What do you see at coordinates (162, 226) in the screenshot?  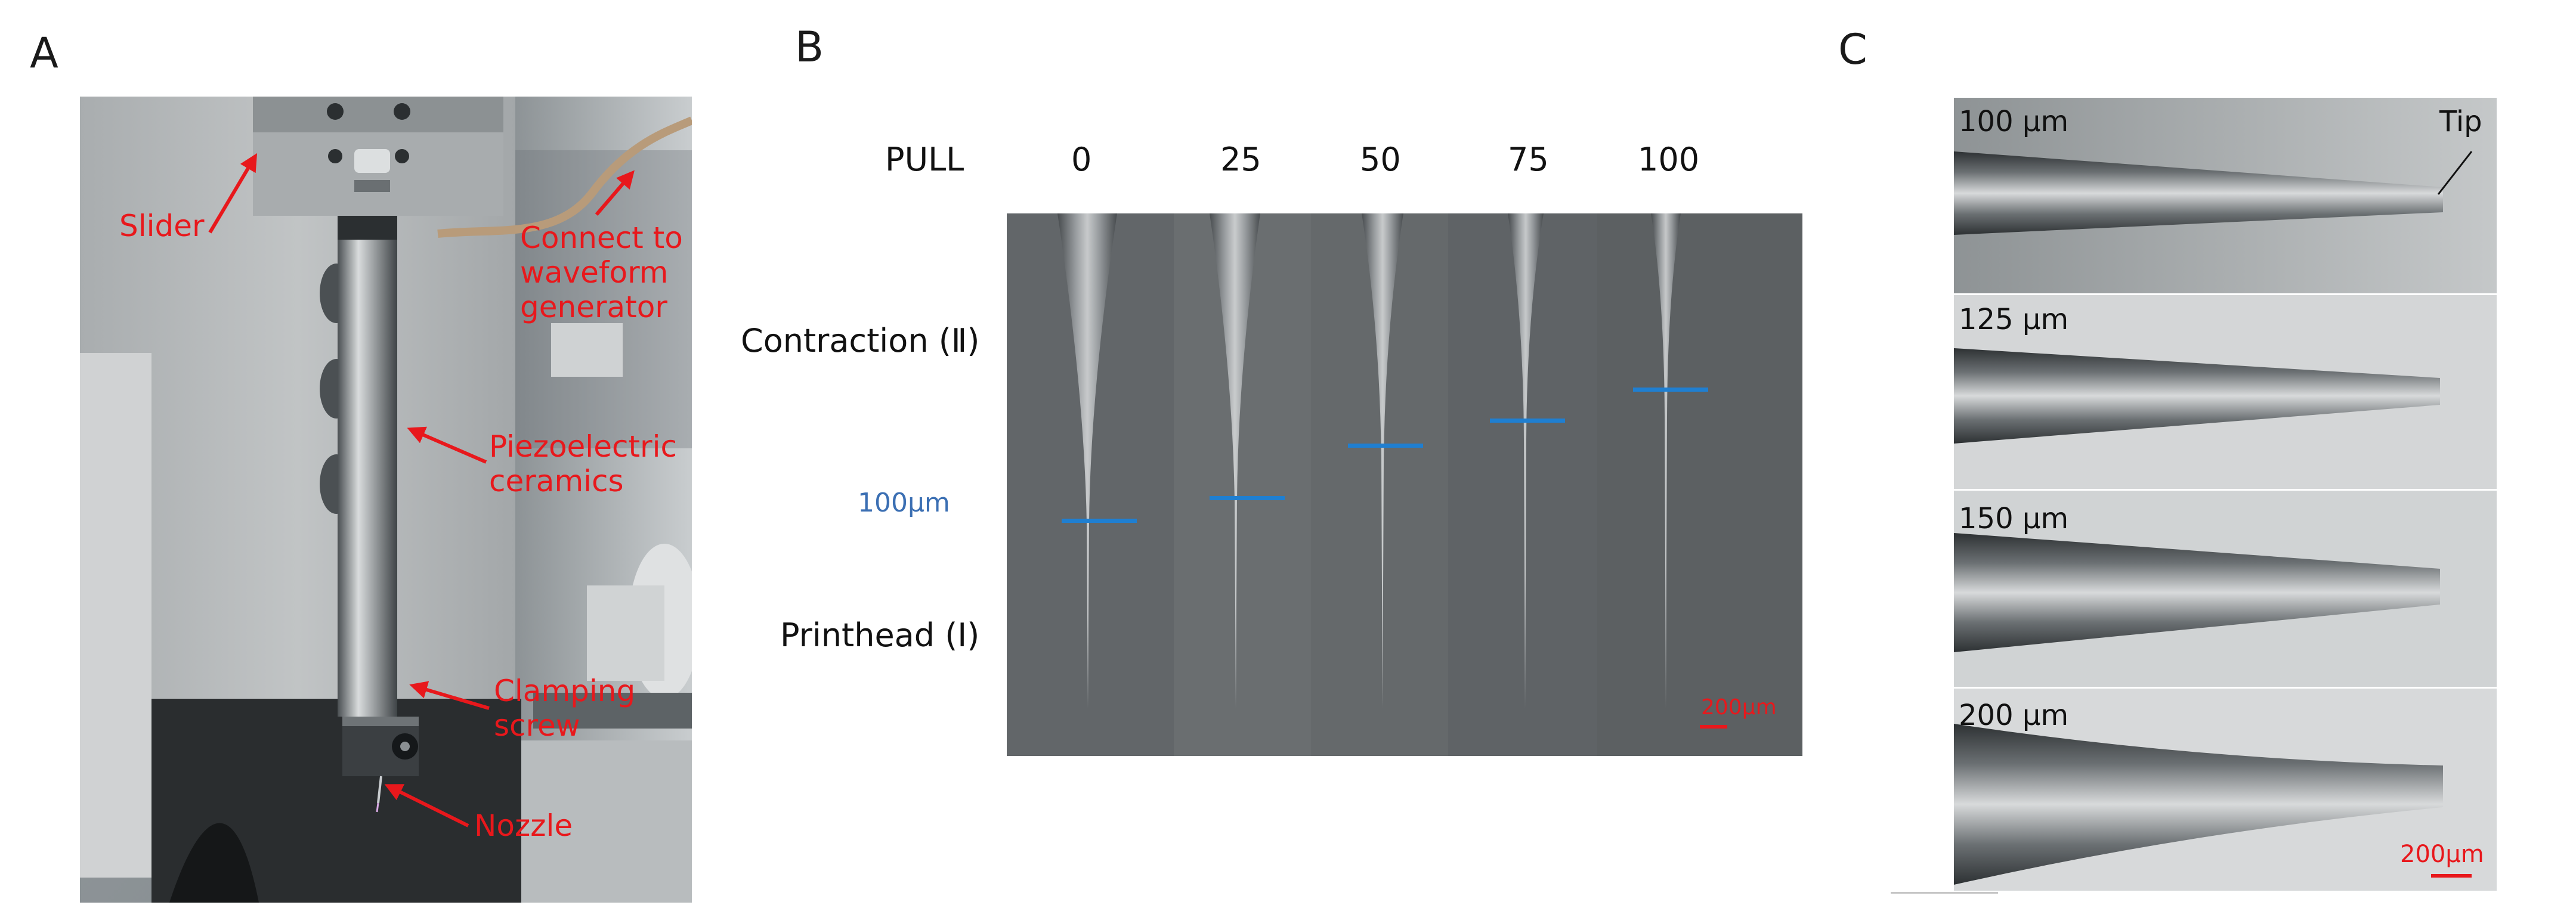 I see `label-slider: Slider` at bounding box center [162, 226].